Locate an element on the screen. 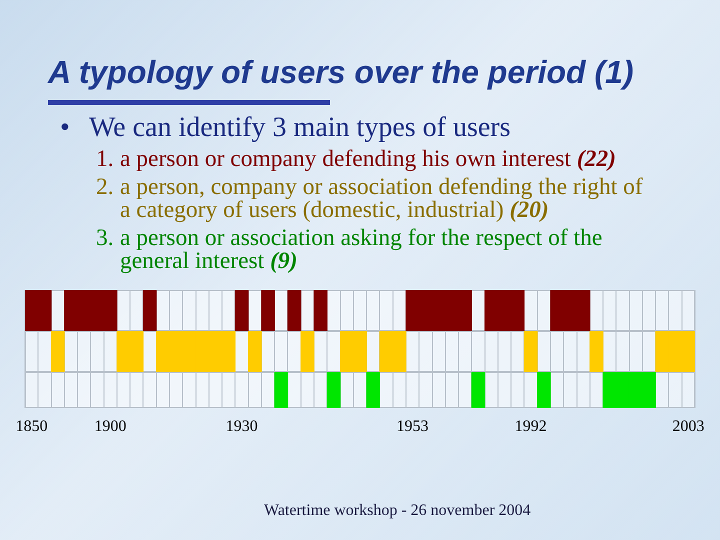 Image resolution: width=720 pixels, height=540 pixels. x-tick-label: 1900 is located at coordinates (110, 426).